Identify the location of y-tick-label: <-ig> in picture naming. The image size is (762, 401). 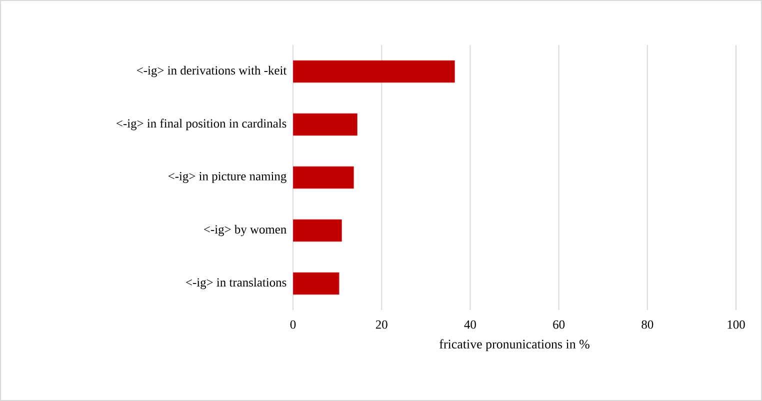
(227, 177).